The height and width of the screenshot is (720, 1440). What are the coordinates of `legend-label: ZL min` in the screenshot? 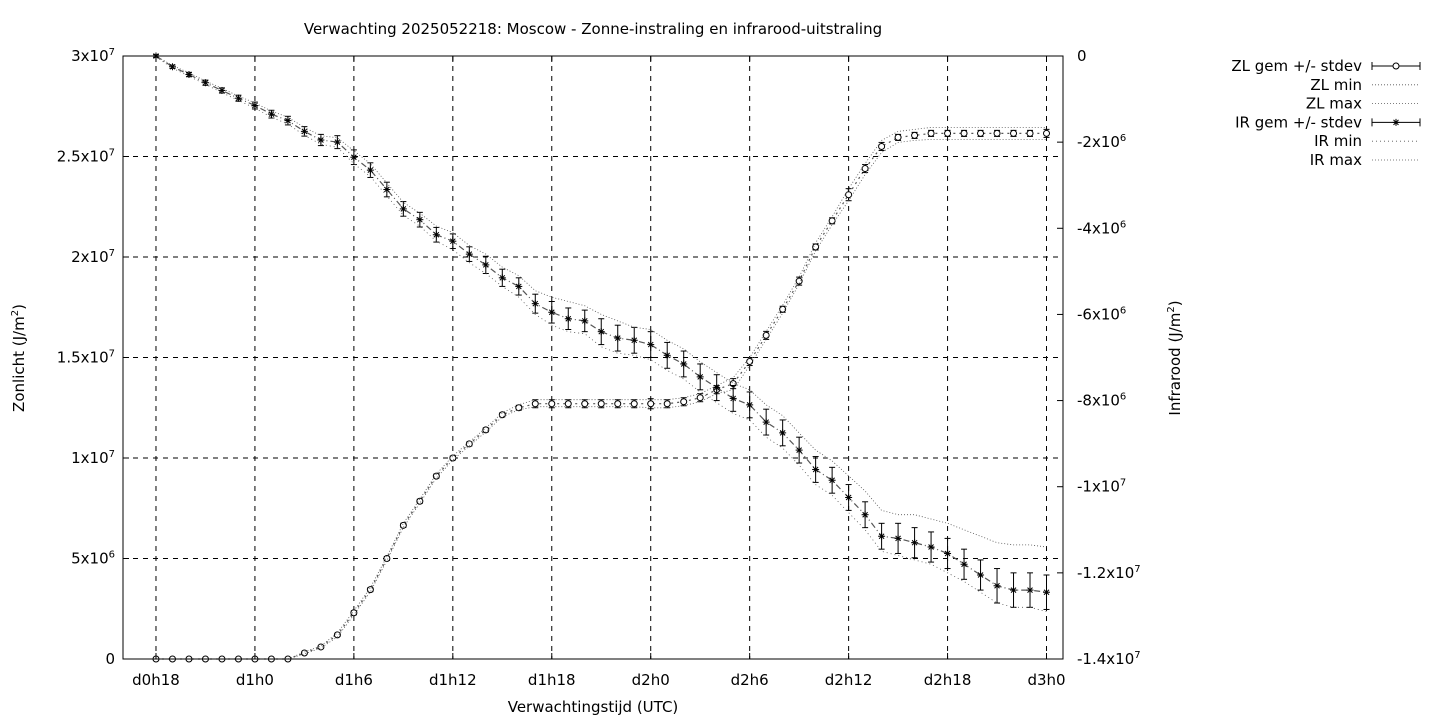 It's located at (1336, 85).